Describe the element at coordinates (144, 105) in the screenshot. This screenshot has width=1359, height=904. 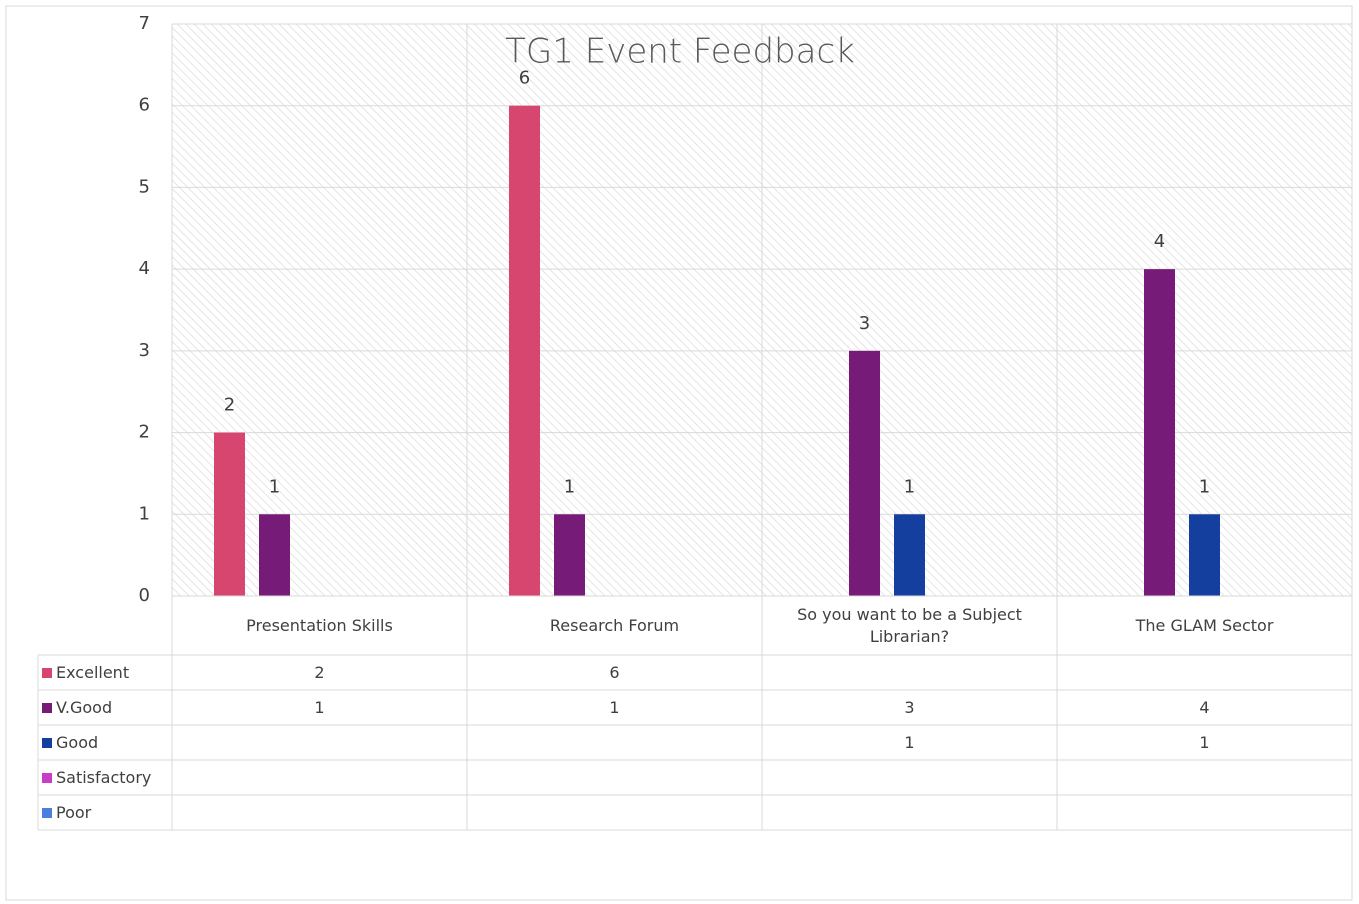
I see `y-tick-label: 6` at that location.